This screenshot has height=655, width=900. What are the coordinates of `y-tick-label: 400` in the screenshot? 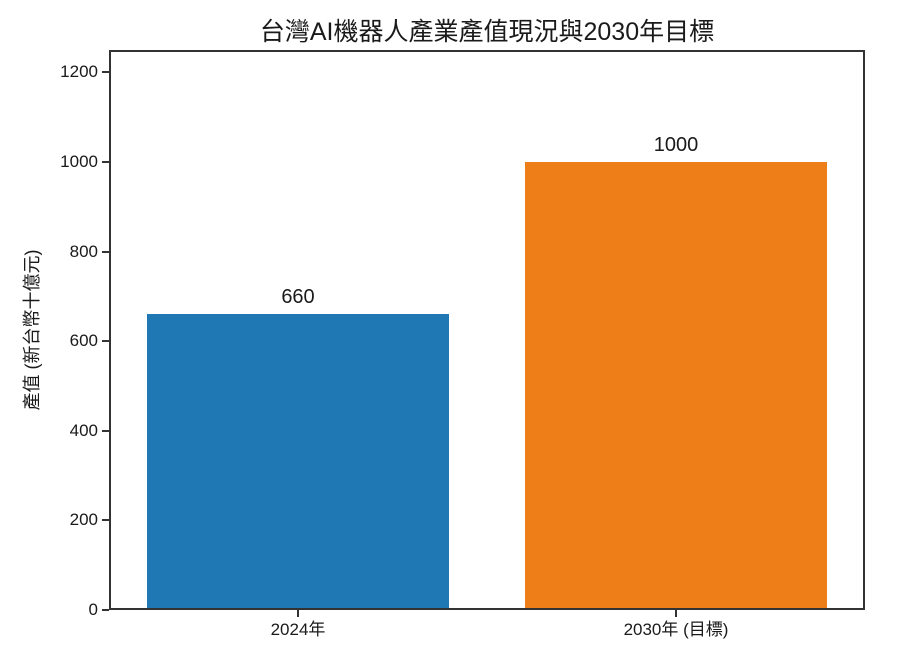 It's located at (83, 430).